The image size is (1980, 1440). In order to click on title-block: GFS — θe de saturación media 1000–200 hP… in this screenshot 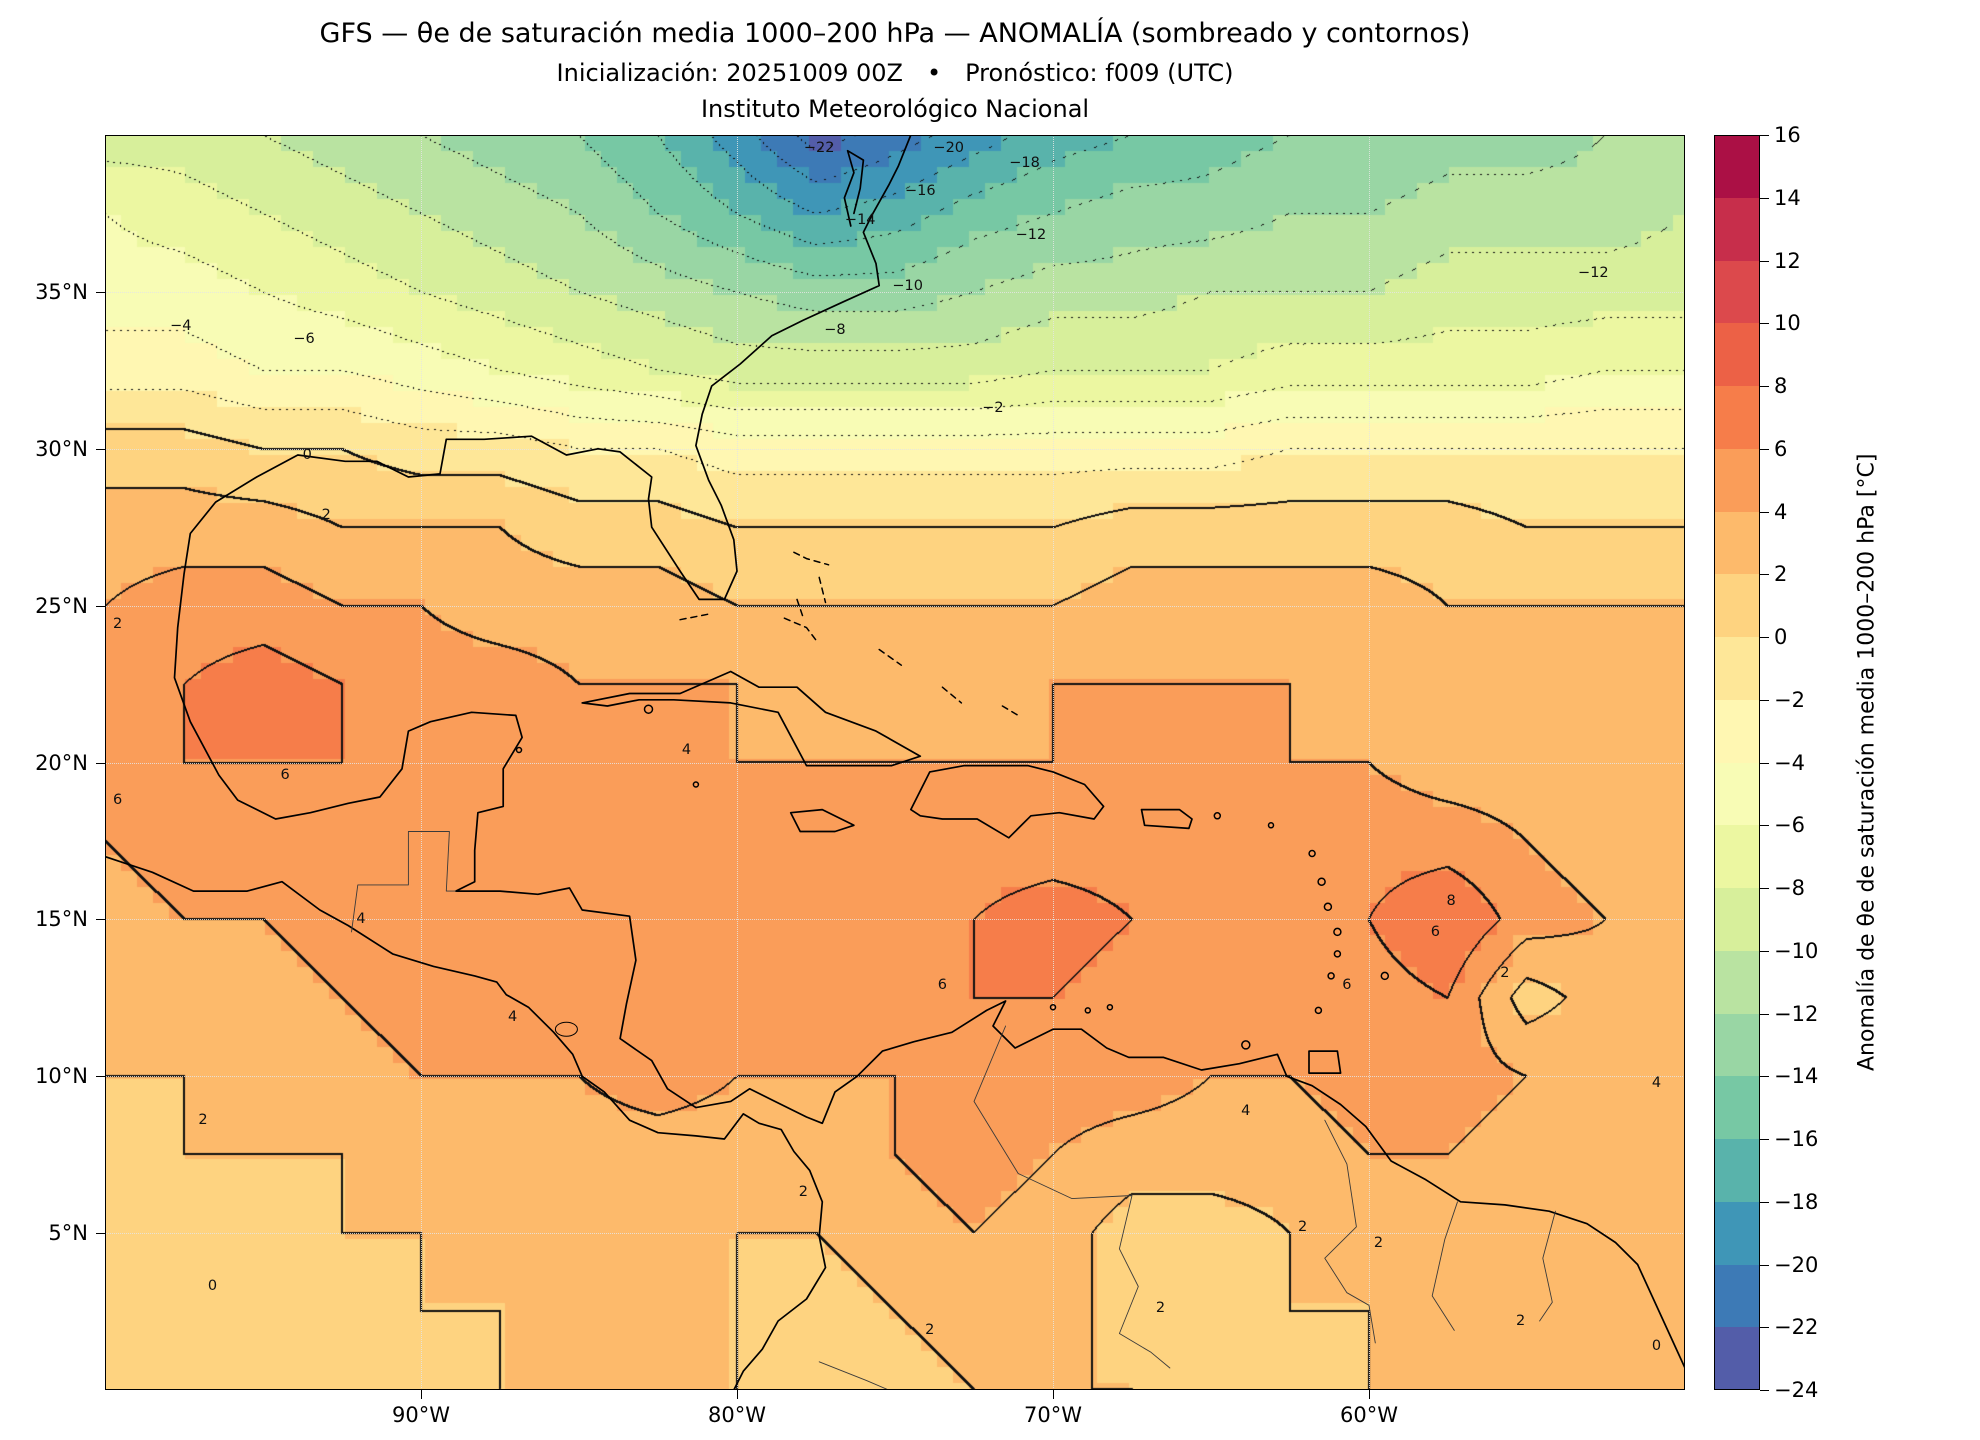, I will do `click(895, 70)`.